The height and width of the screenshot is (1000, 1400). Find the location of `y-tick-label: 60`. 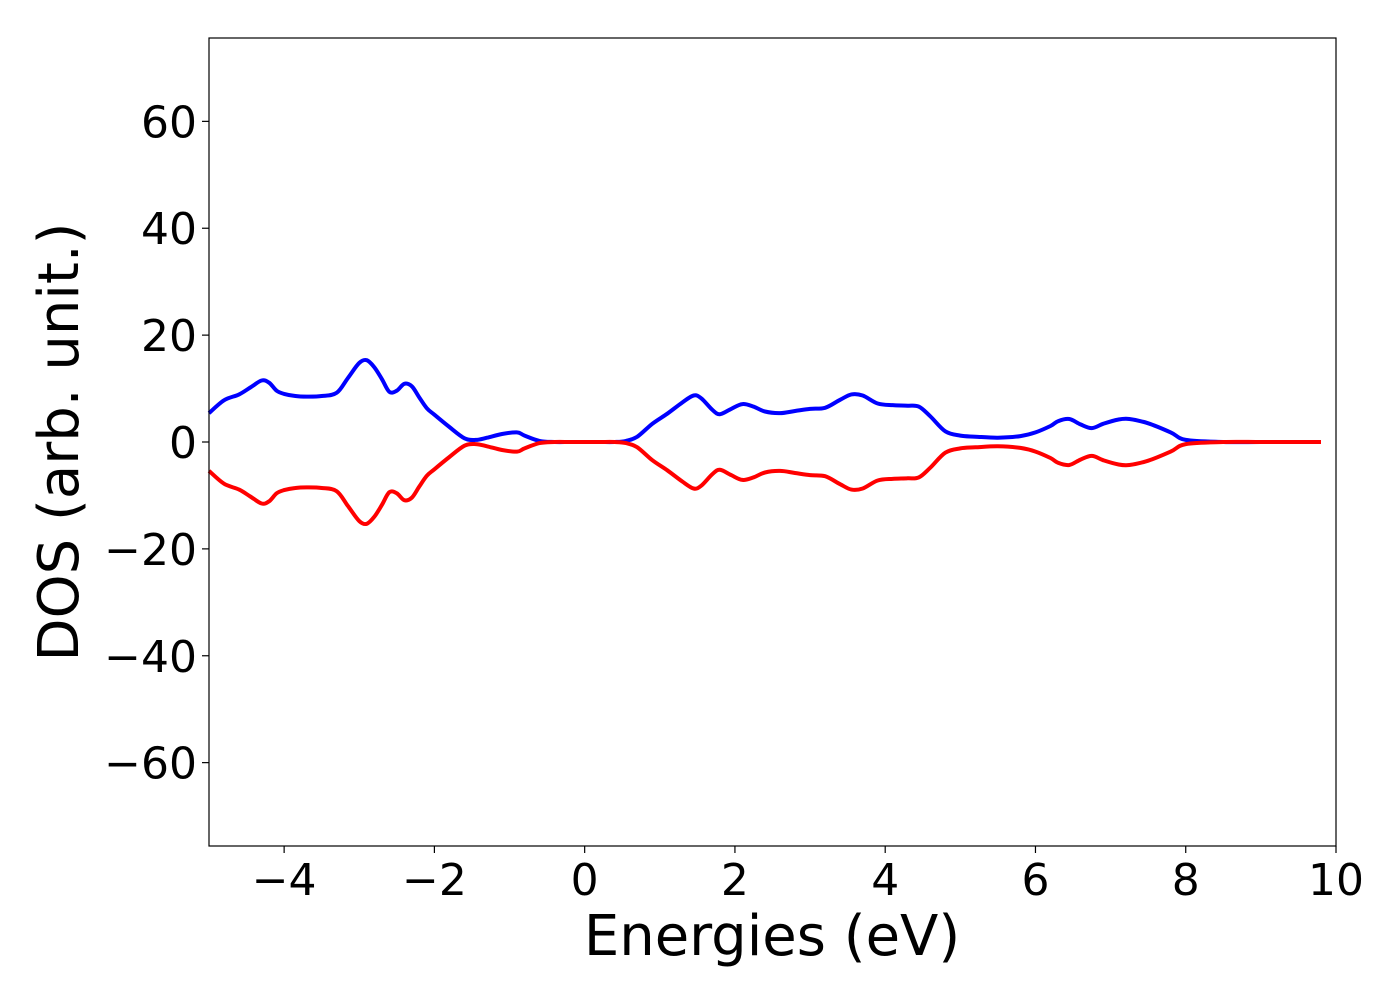

y-tick-label: 60 is located at coordinates (169, 122).